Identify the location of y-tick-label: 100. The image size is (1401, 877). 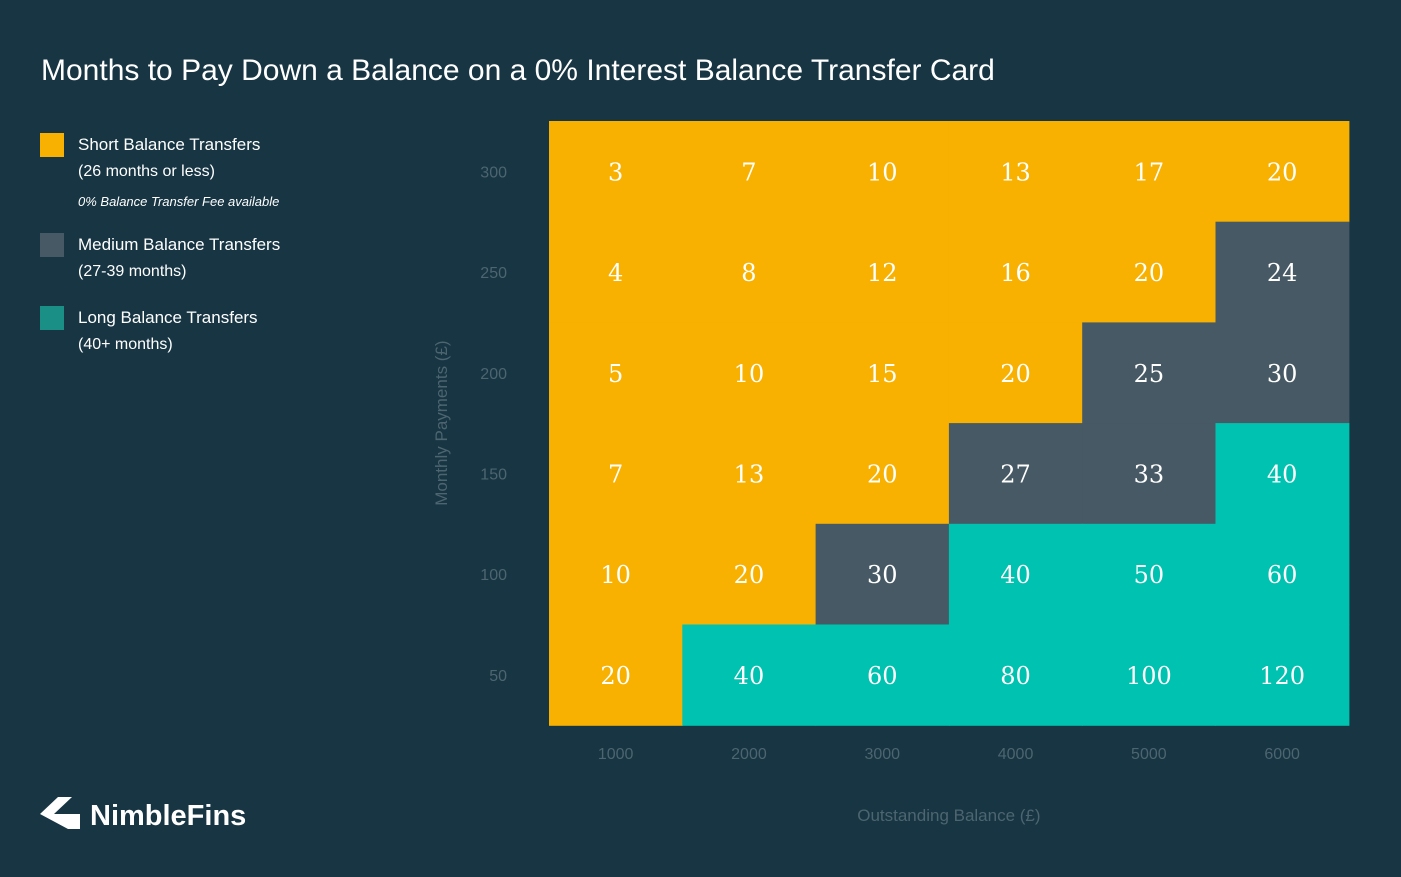
(493, 575).